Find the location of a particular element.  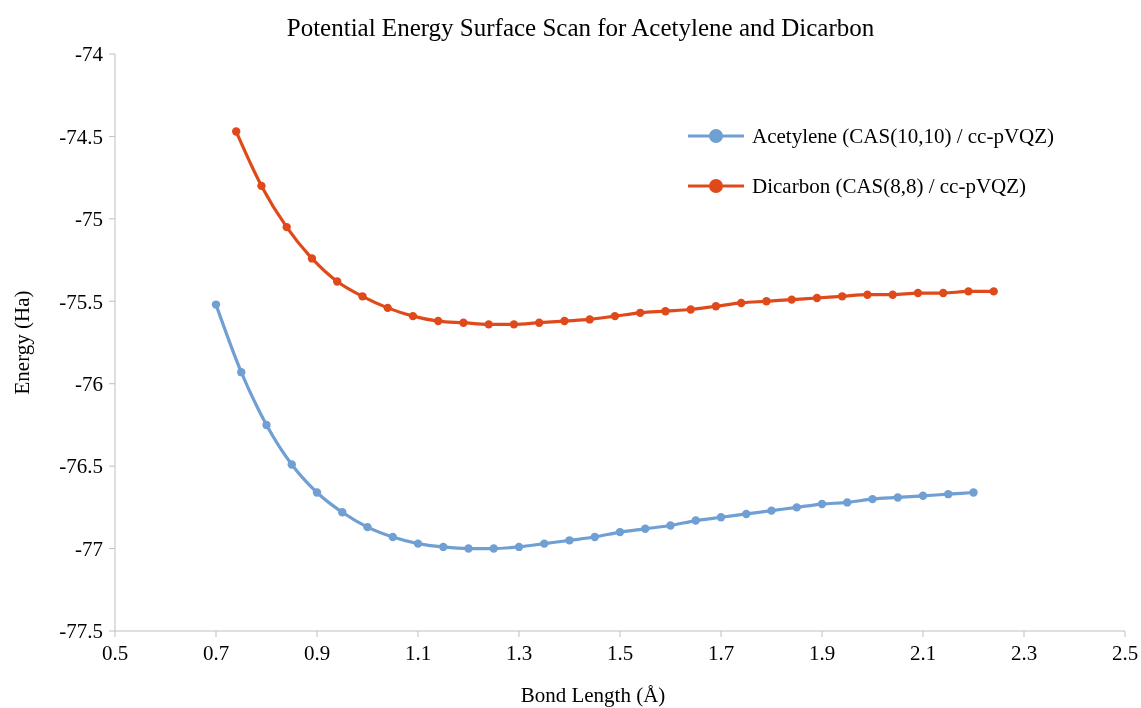

y-tick-label: -77 is located at coordinates (89, 548).